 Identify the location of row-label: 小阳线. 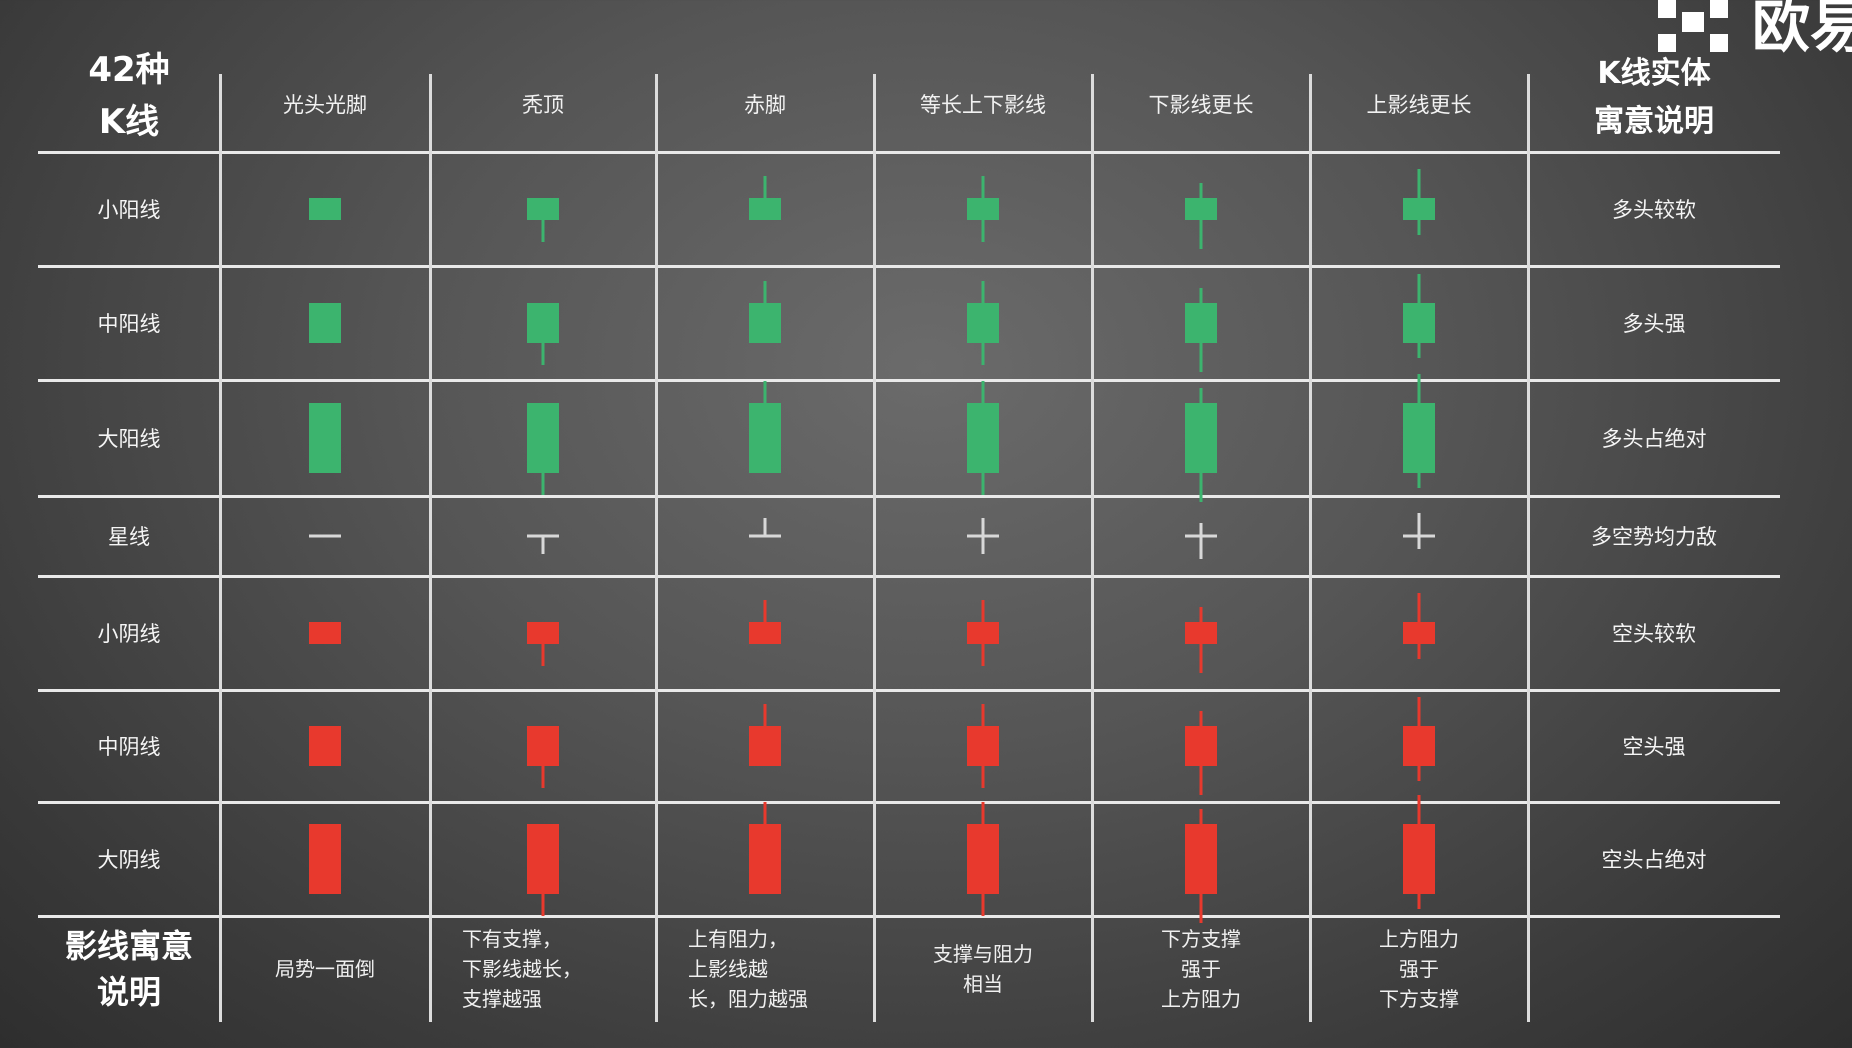
(129, 210).